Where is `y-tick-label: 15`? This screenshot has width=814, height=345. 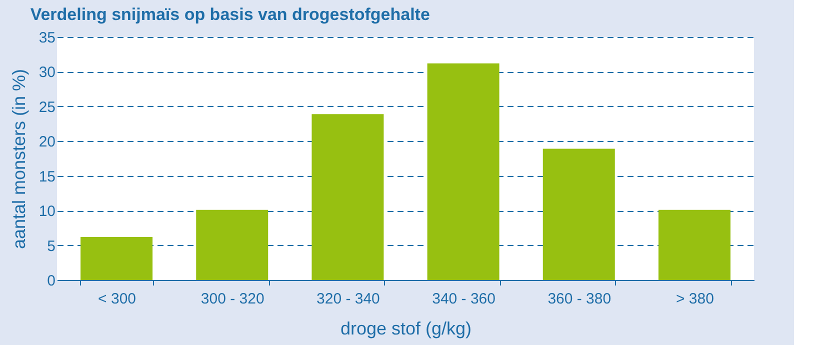
y-tick-label: 15 is located at coordinates (47, 177).